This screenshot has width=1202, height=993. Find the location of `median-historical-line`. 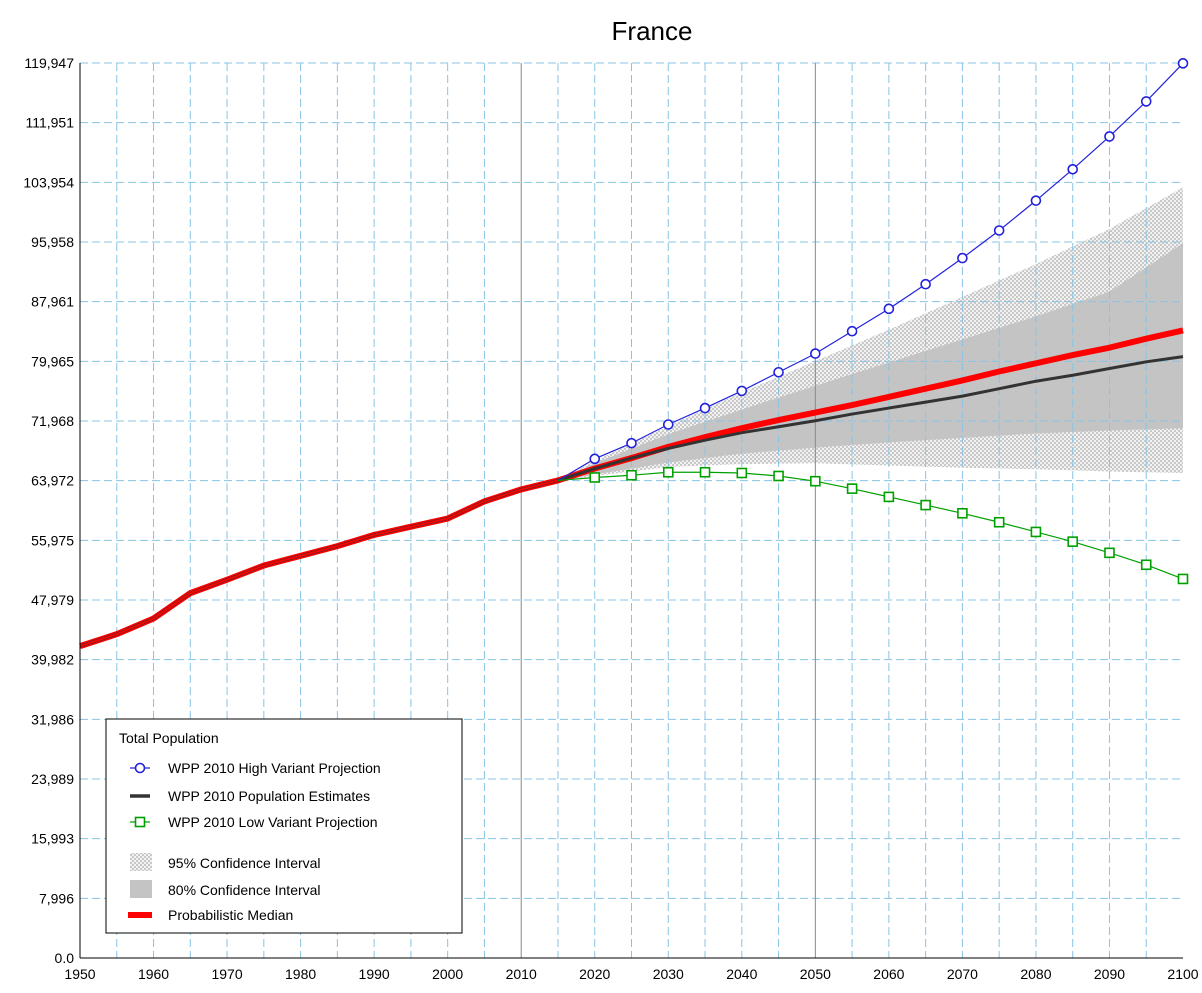

median-historical-line is located at coordinates (319, 563).